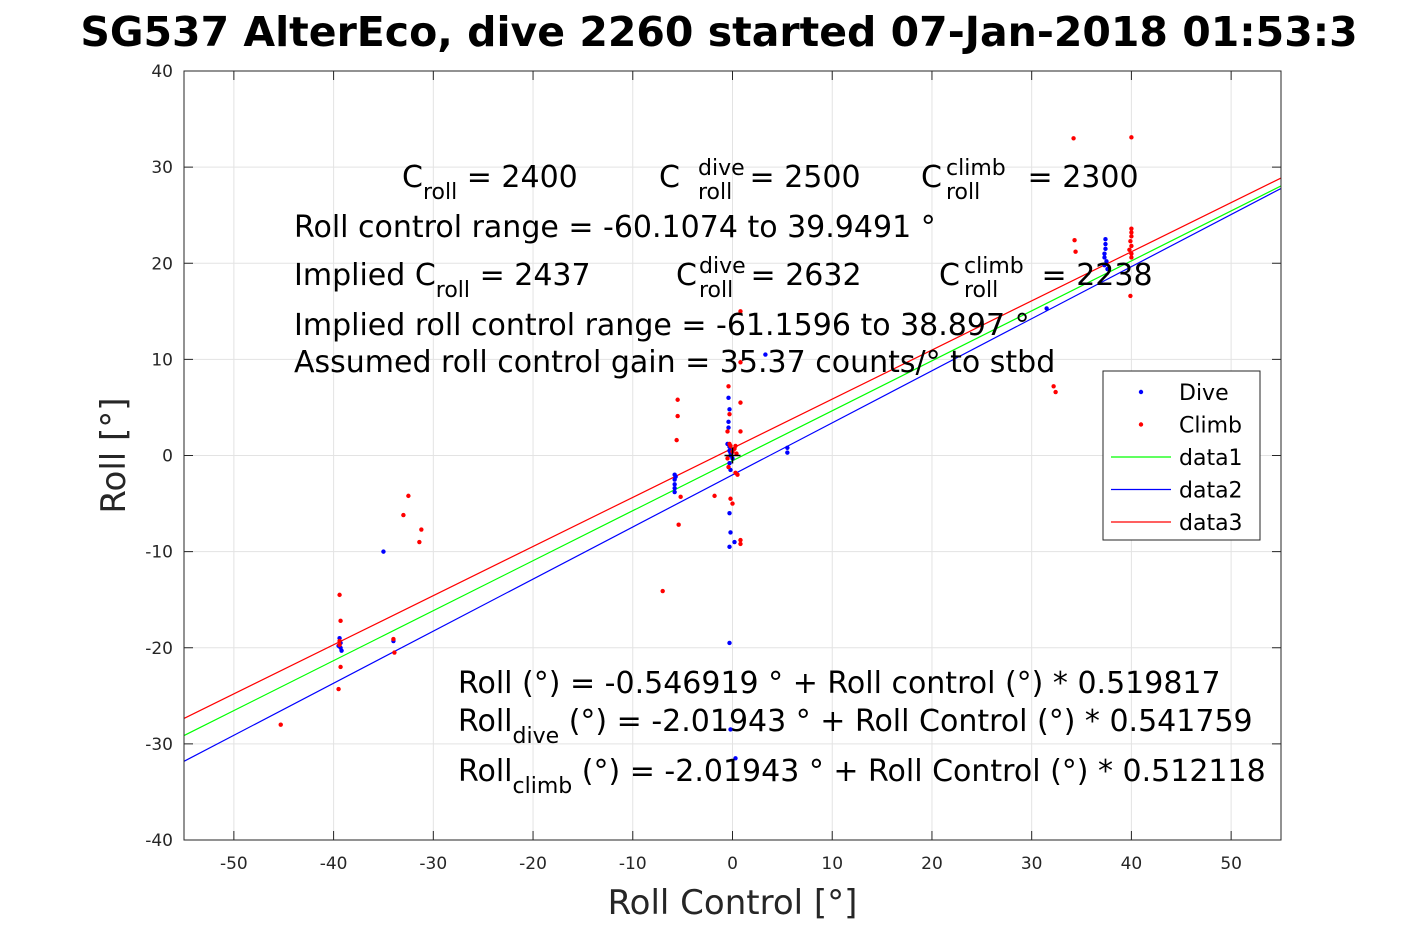 The width and height of the screenshot is (1417, 945). Describe the element at coordinates (442, 280) in the screenshot. I see `implied-c-roll-annotation: Implied Croll = 2437` at that location.